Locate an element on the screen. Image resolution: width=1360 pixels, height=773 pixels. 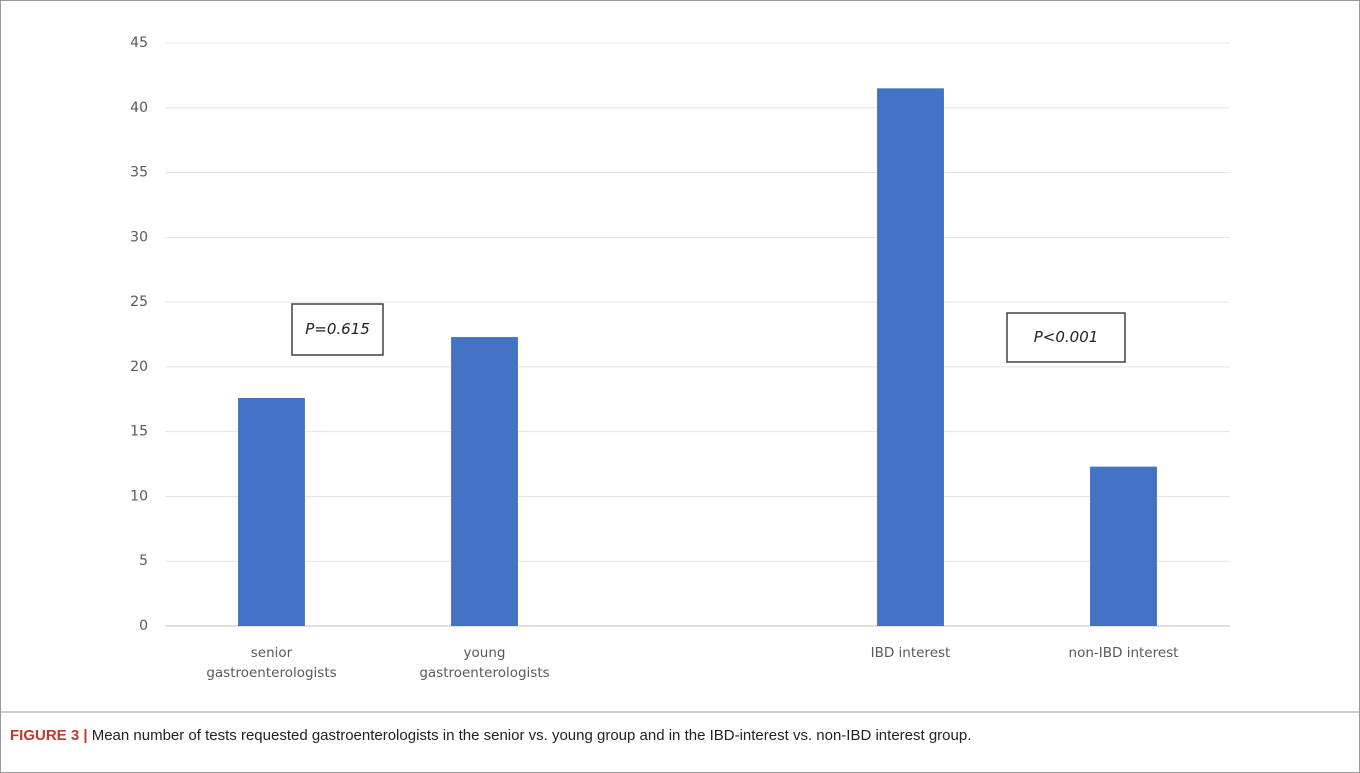
y-tick-label: 45 is located at coordinates (139, 43).